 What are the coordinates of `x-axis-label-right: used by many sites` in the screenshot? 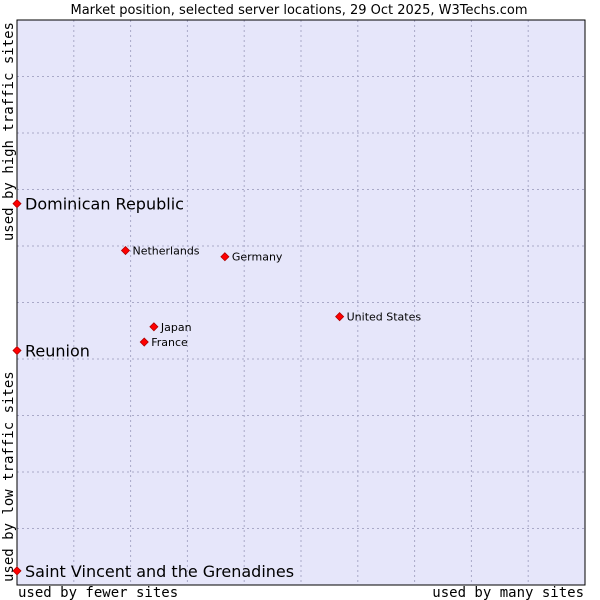 It's located at (508, 592).